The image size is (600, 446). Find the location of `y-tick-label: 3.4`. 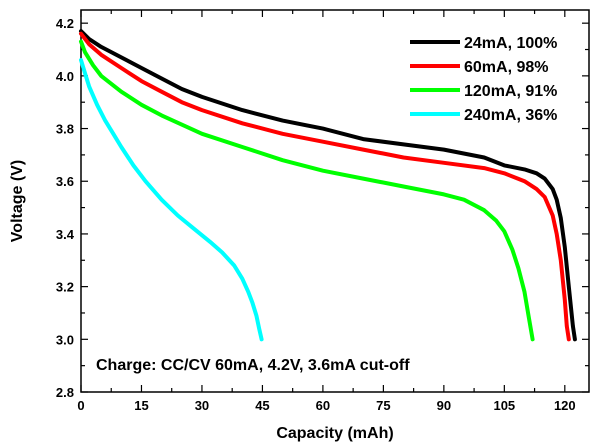

y-tick-label: 3.4 is located at coordinates (65, 234).